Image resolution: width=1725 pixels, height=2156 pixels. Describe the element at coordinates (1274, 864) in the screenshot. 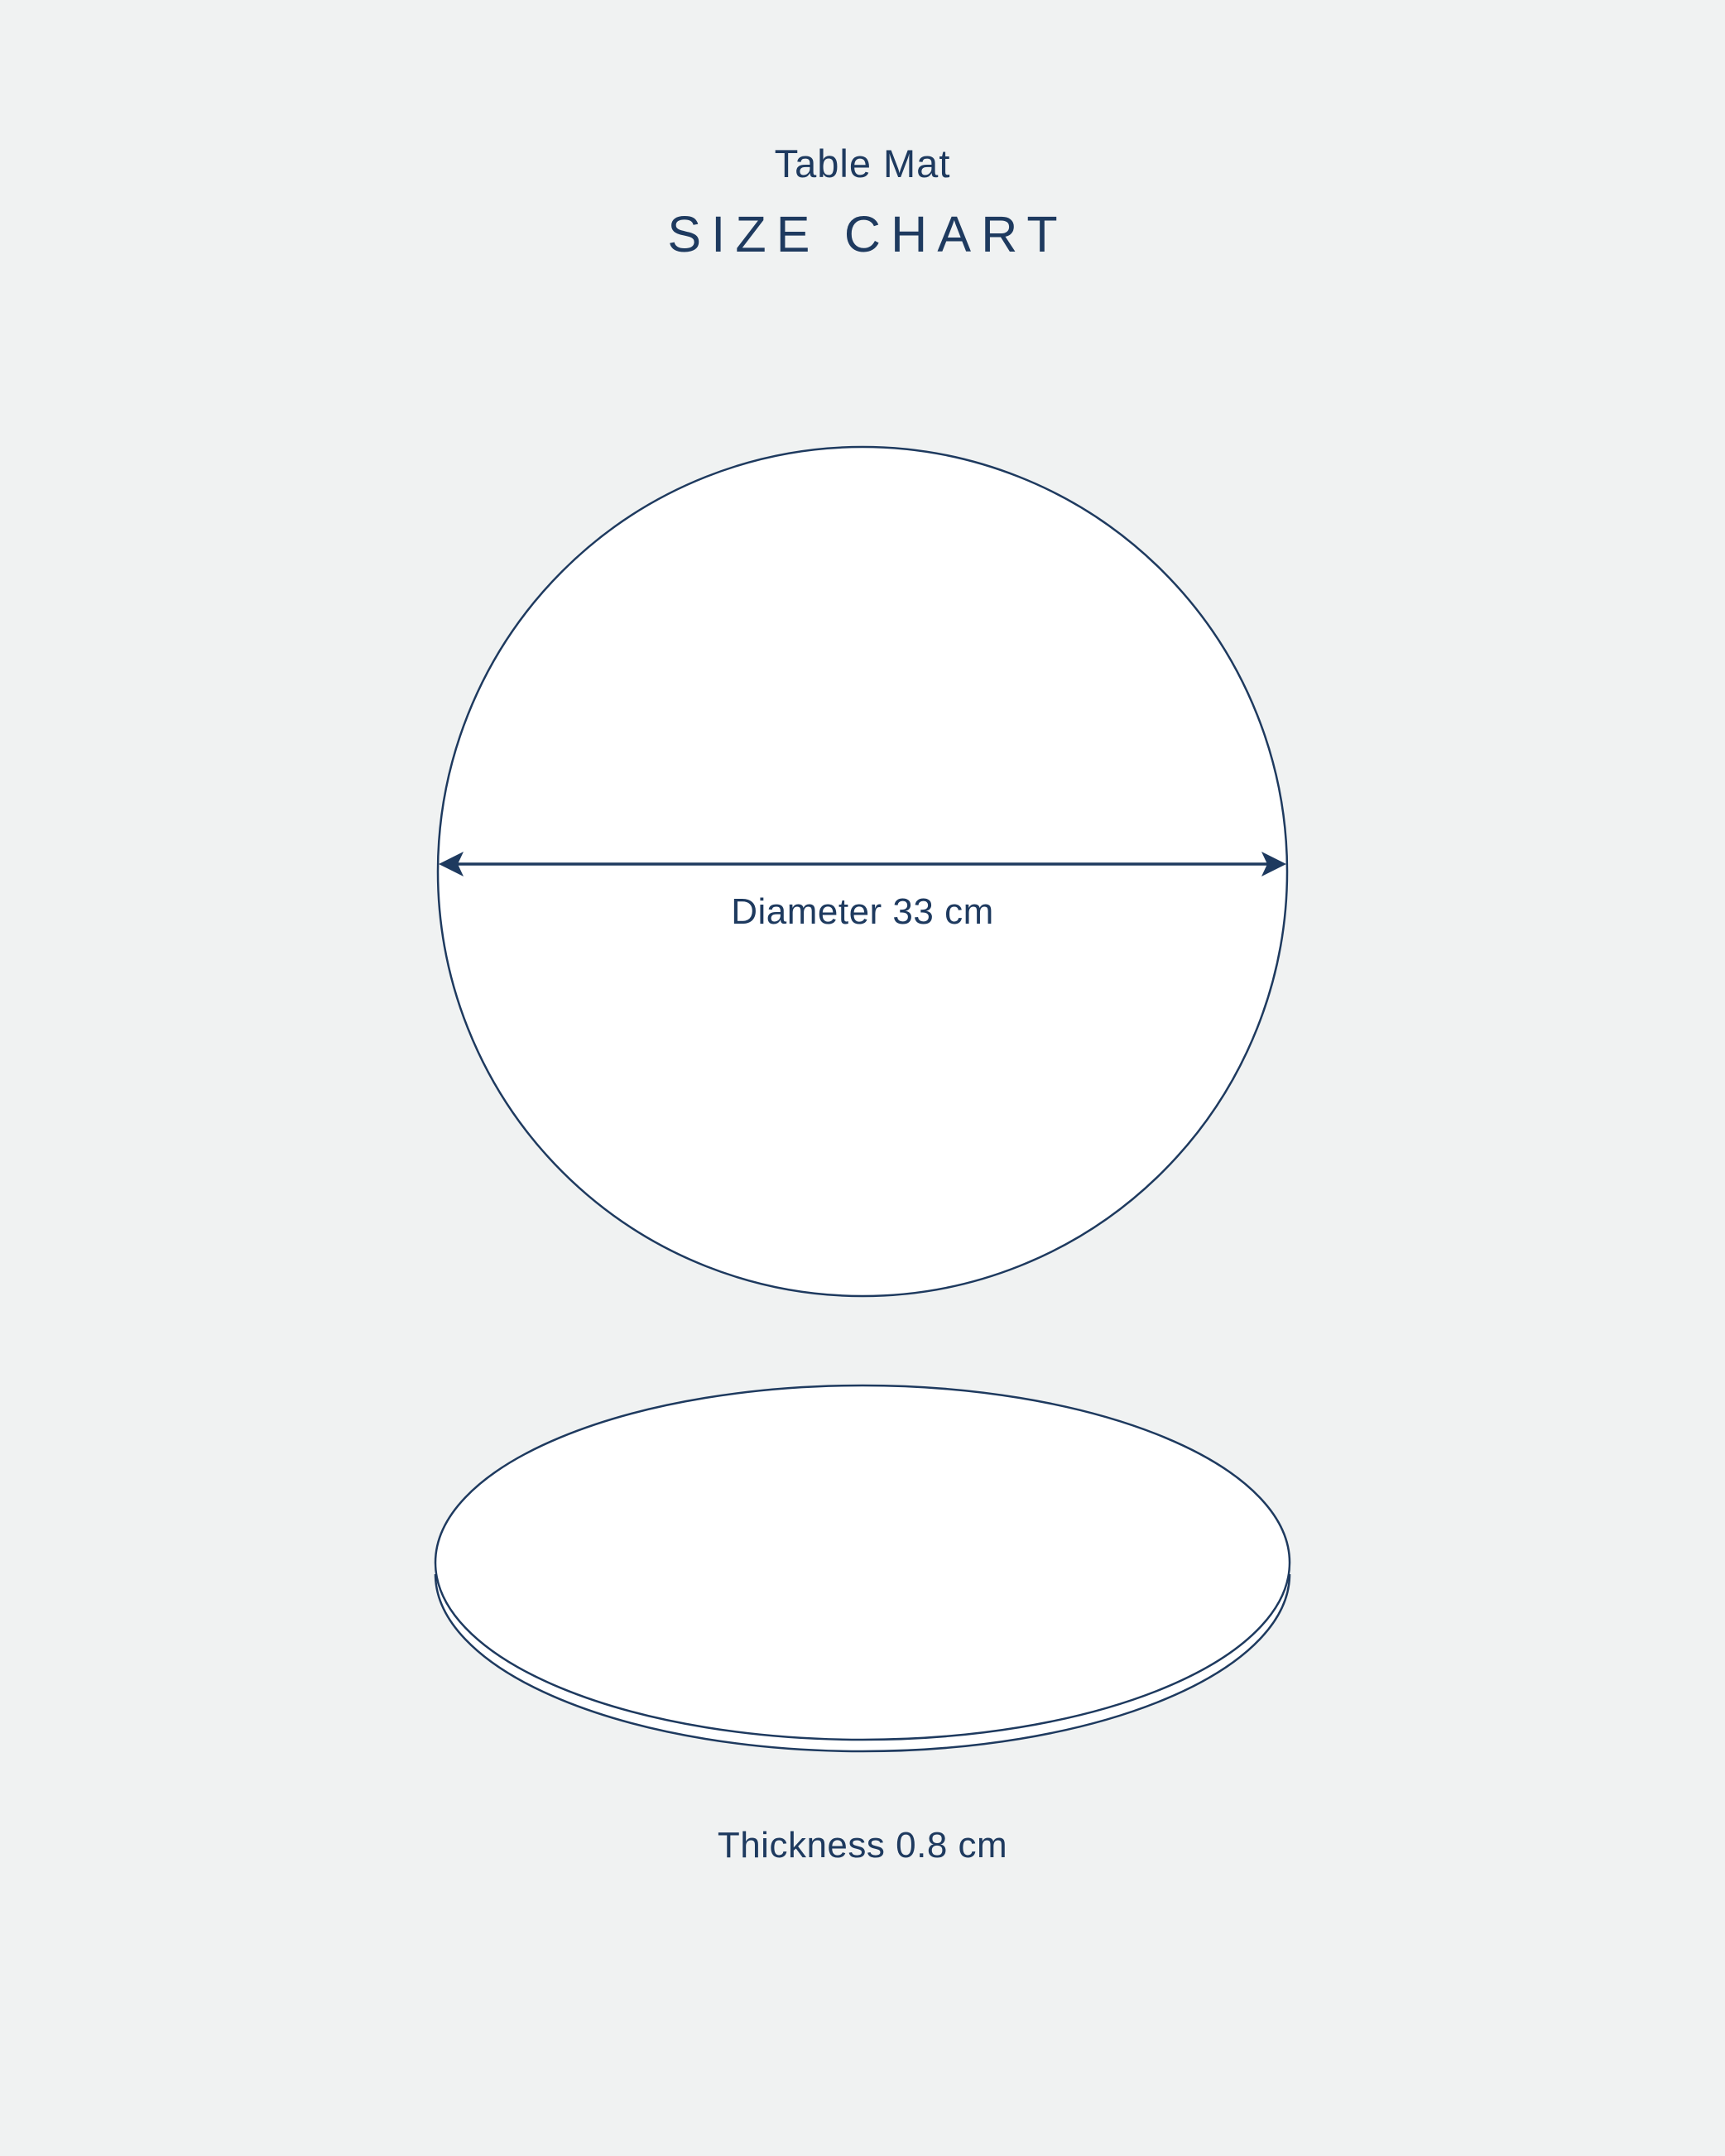

I see `diameter-arrow-right-head-icon` at that location.